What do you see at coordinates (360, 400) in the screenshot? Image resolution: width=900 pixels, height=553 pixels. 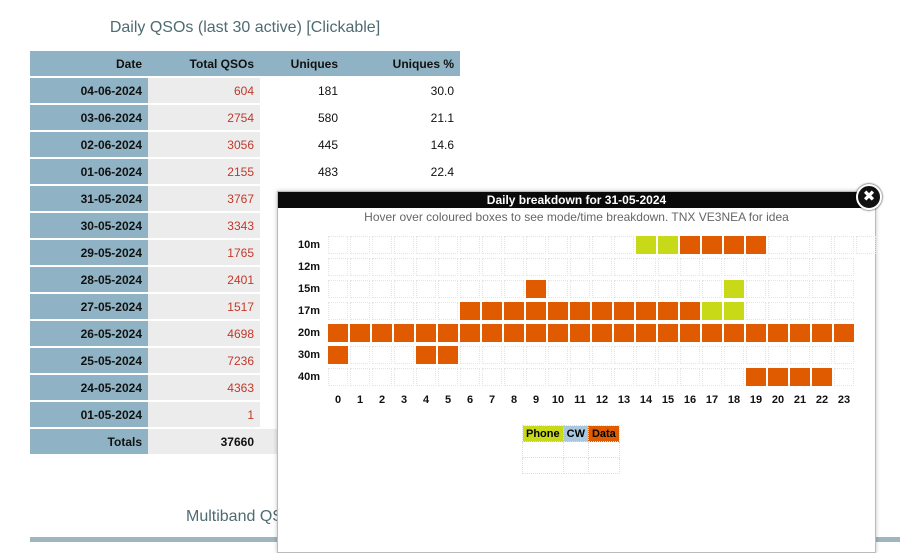 I see `hour-label: 1` at bounding box center [360, 400].